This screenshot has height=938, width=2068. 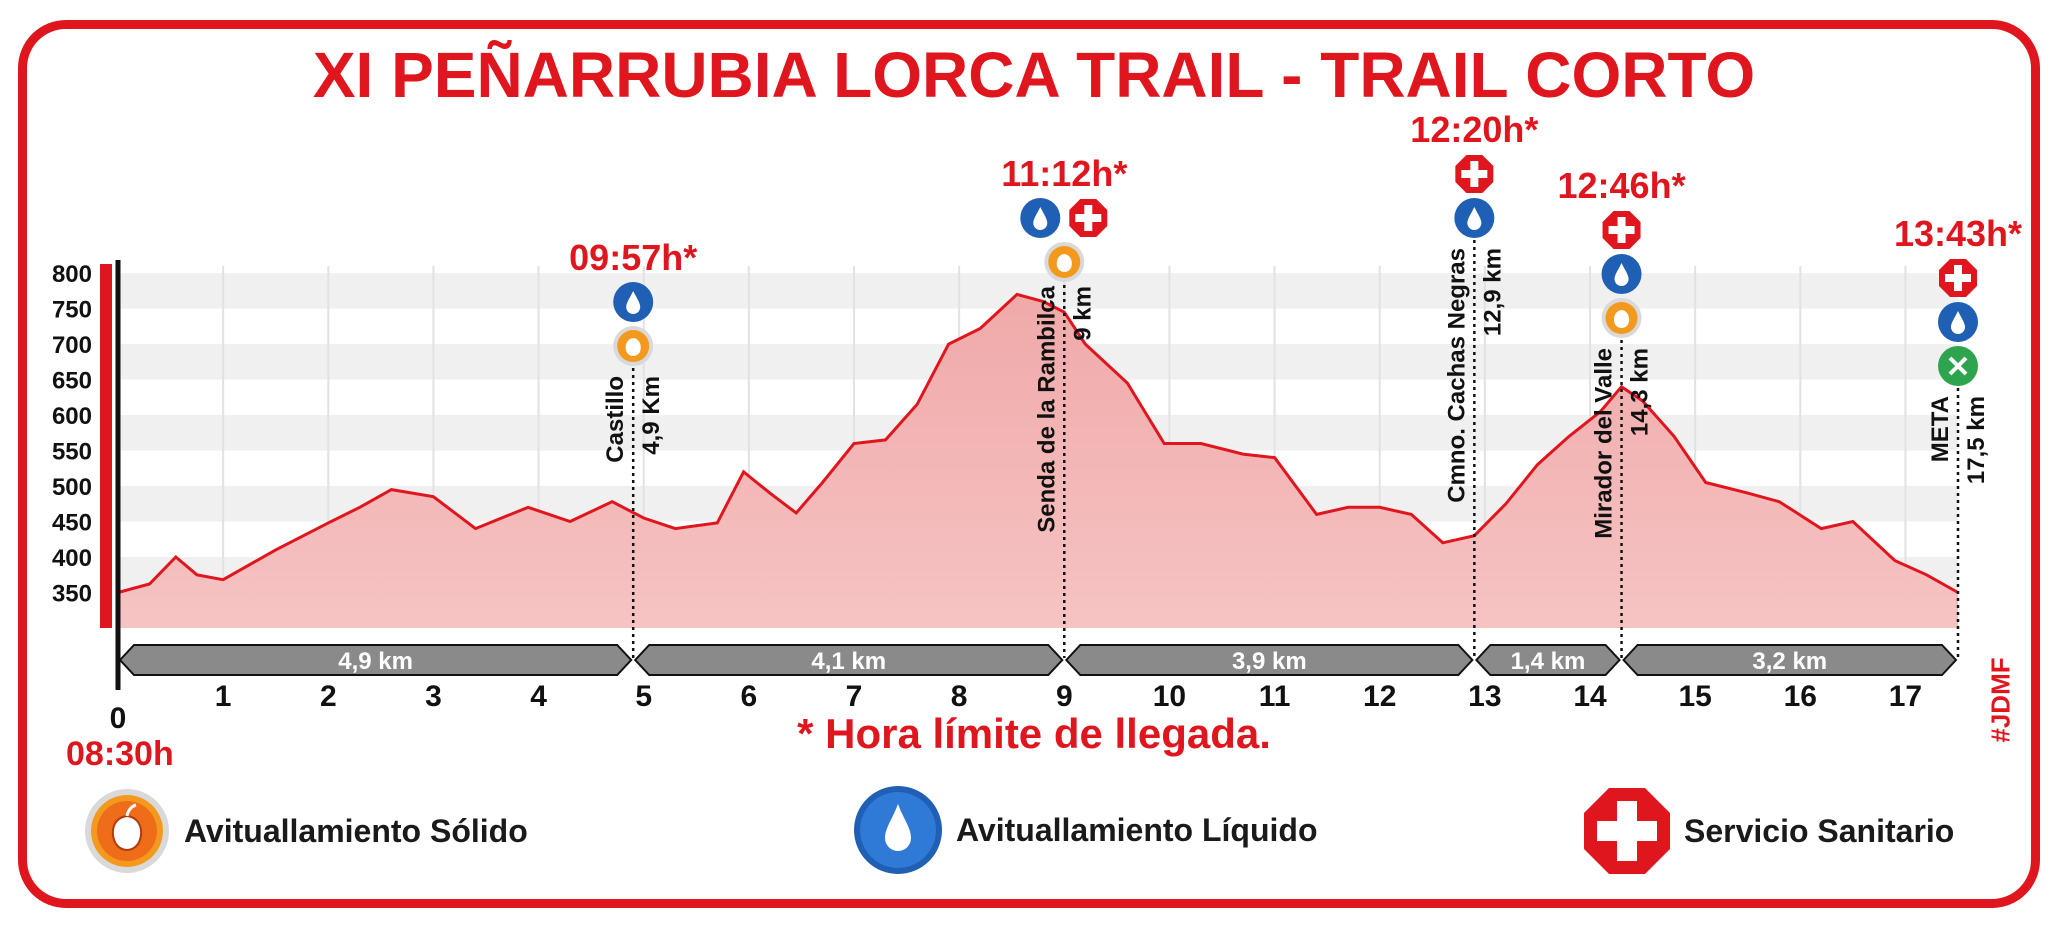 What do you see at coordinates (120, 754) in the screenshot?
I see `start-time: 08:30h` at bounding box center [120, 754].